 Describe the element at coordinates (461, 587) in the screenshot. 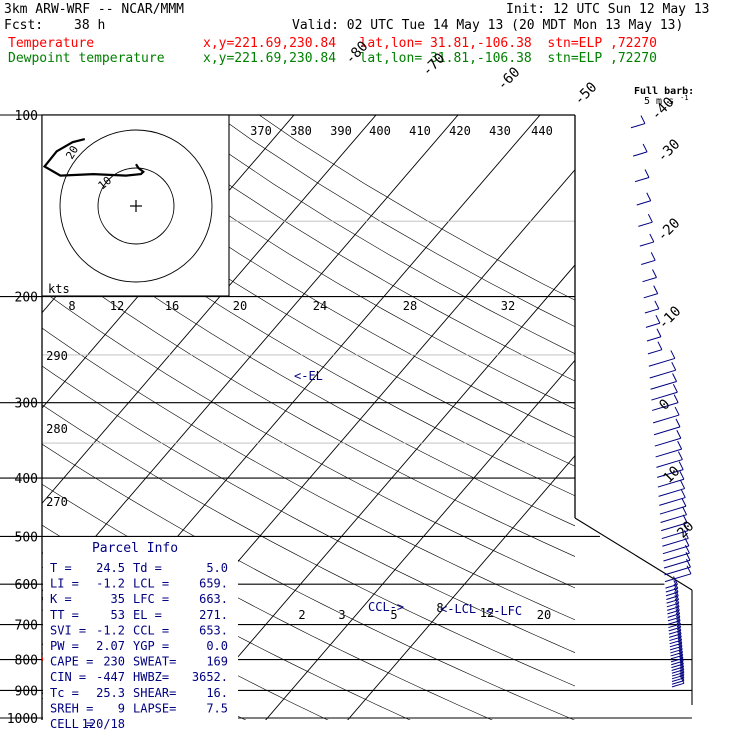

I see `isotherm-line` at that location.